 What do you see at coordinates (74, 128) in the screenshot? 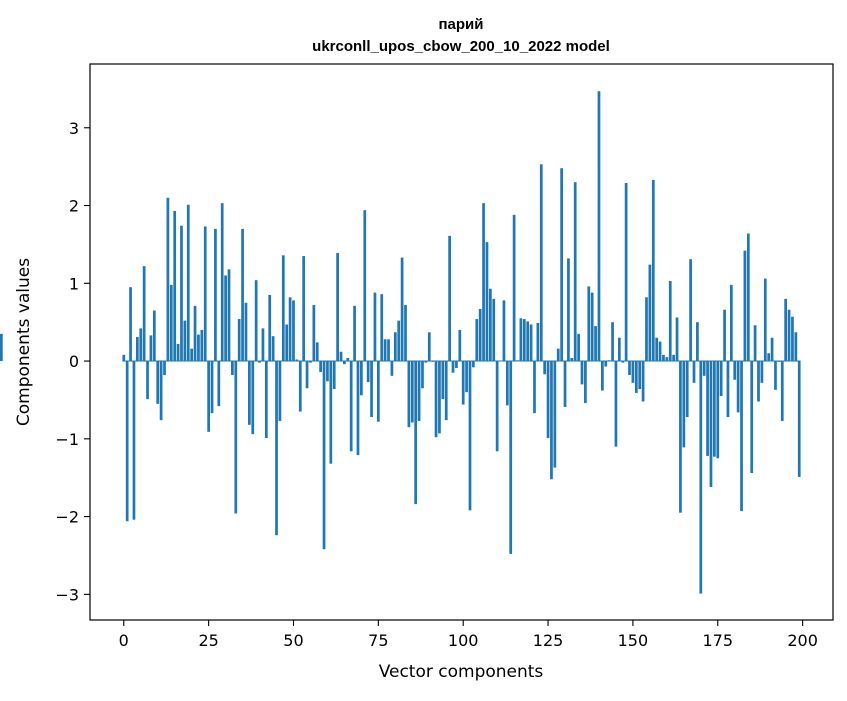
I see `y-tick-label: 3` at bounding box center [74, 128].